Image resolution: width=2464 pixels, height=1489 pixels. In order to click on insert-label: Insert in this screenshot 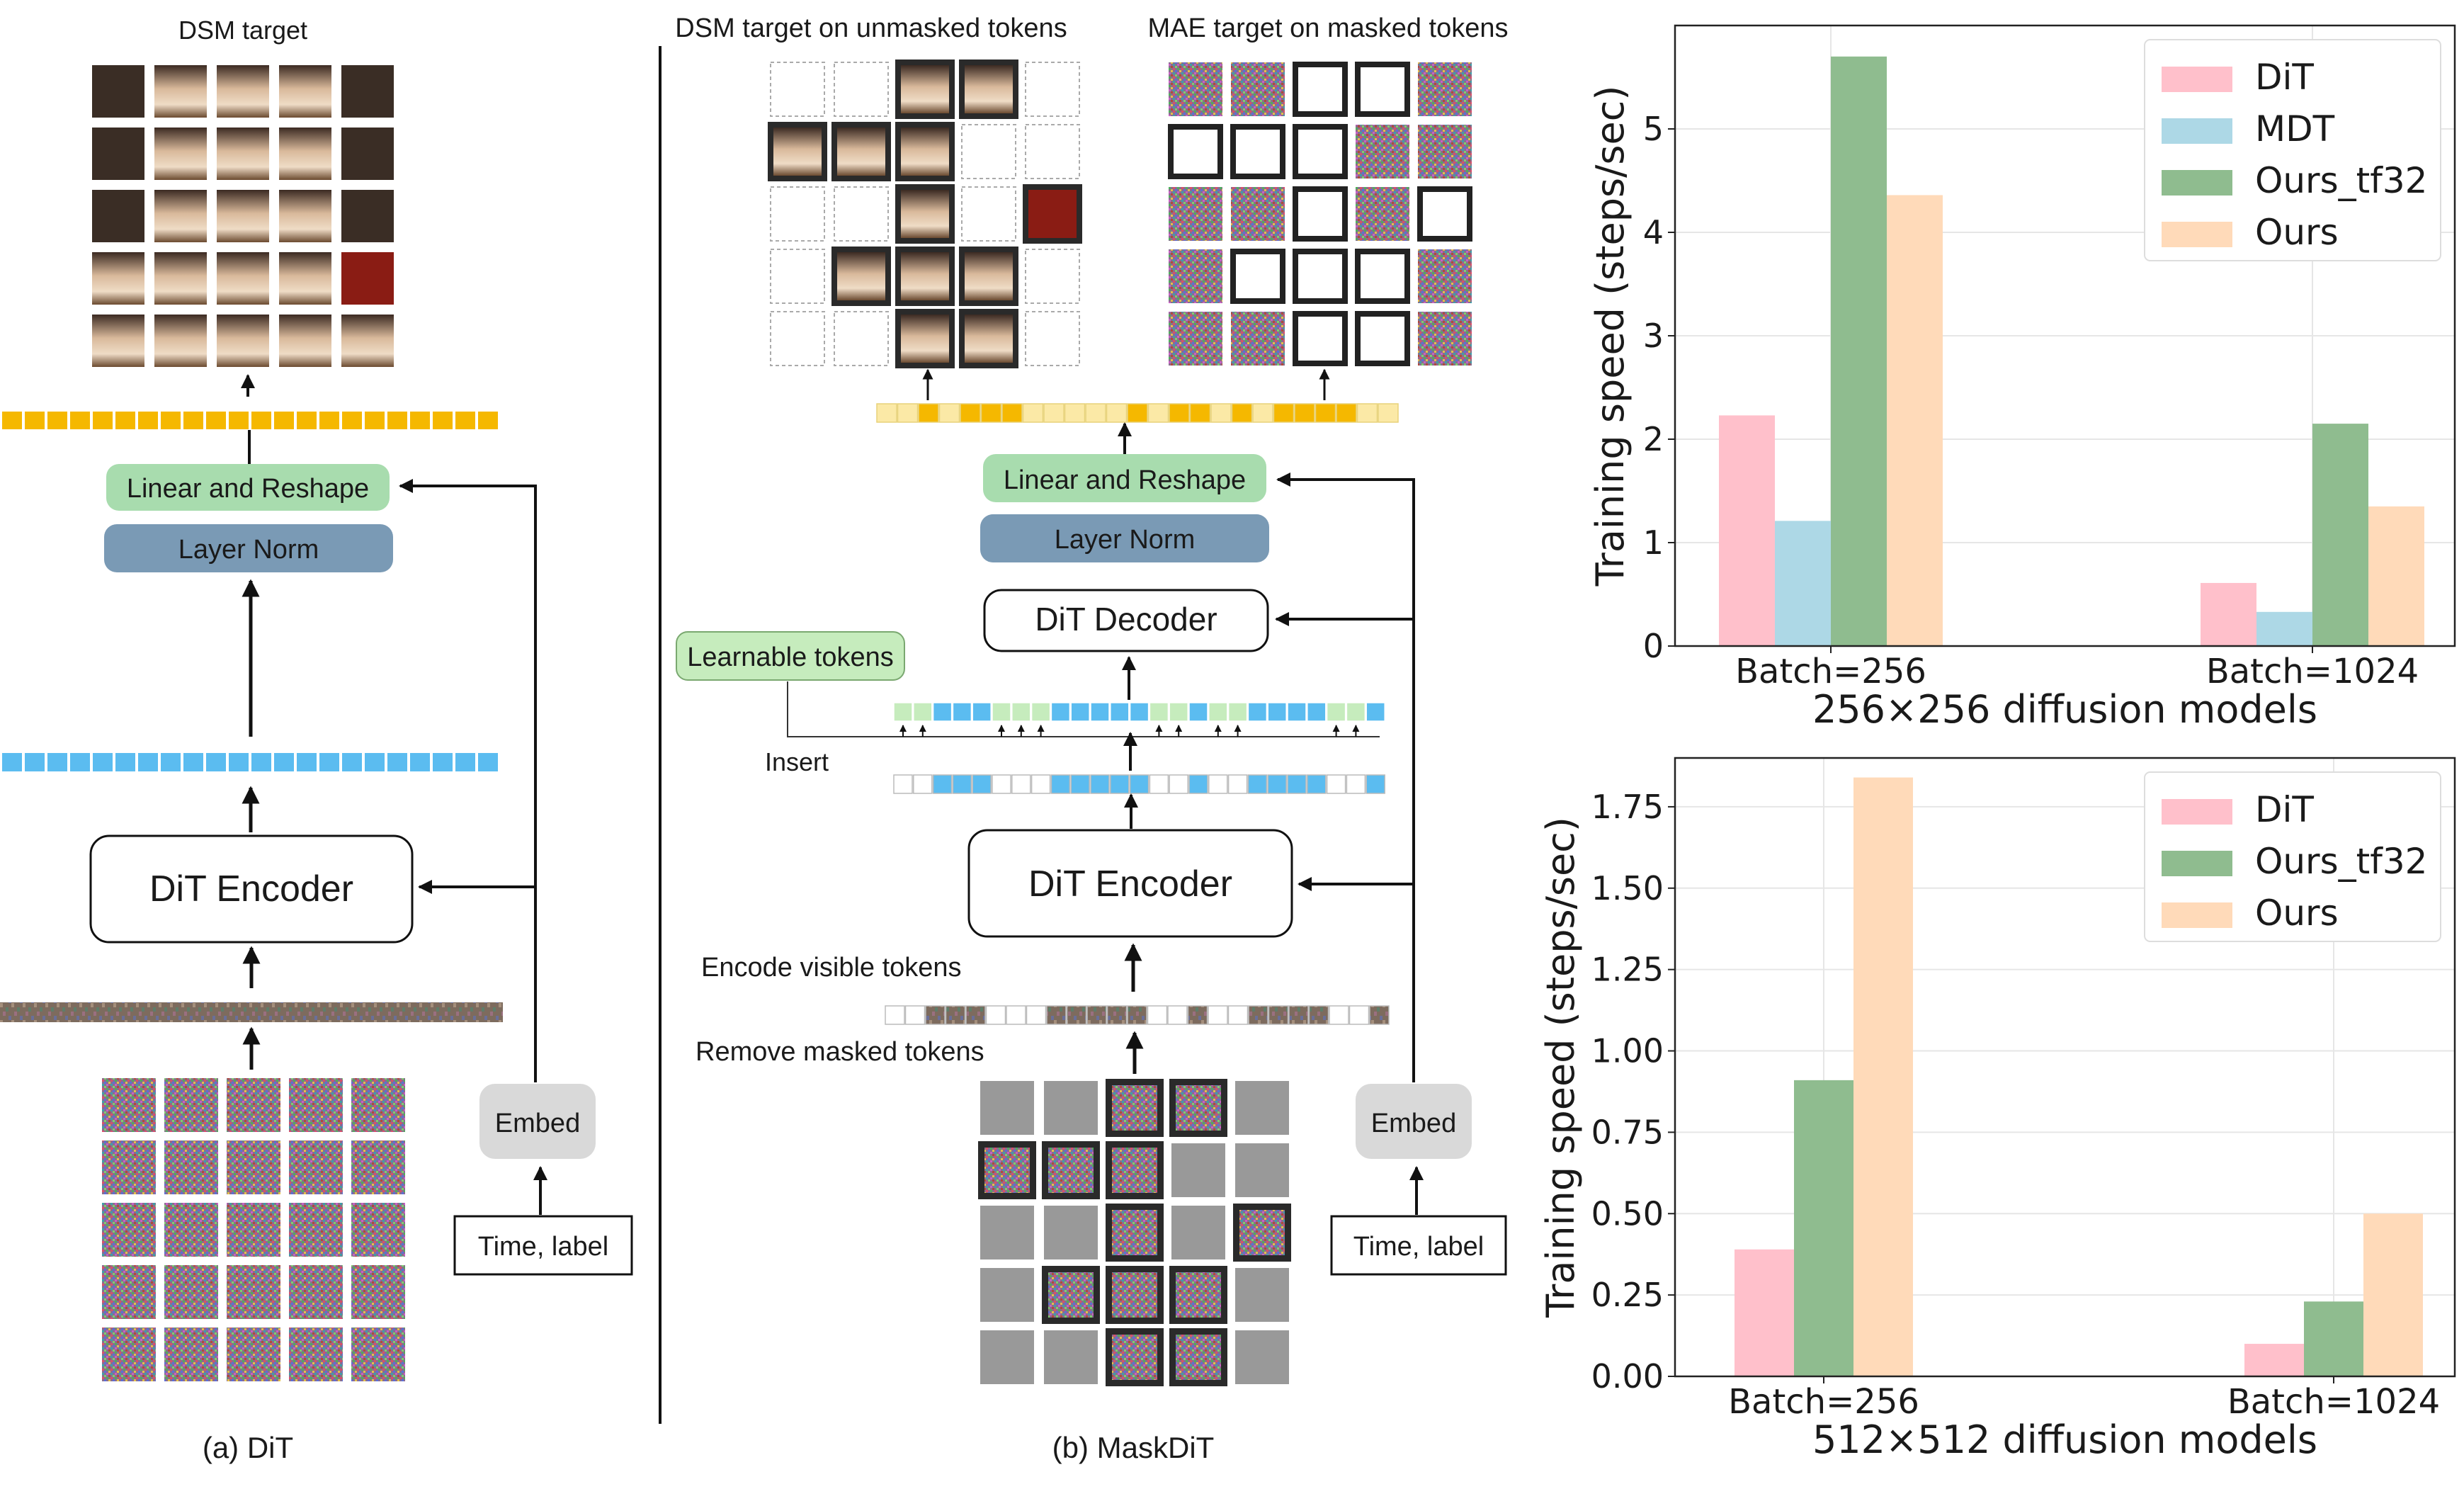, I will do `click(797, 761)`.